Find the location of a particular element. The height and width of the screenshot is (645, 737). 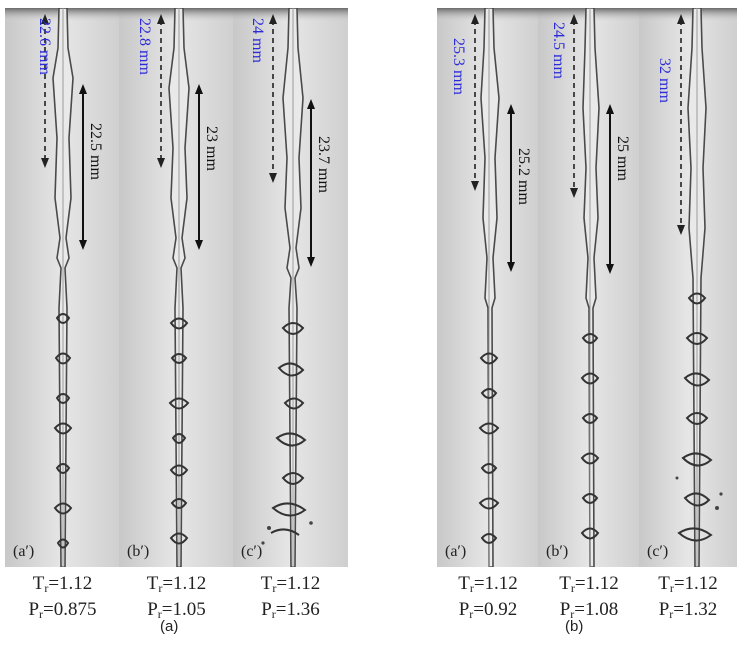

upper-length-label: 24 mm is located at coordinates (257, 40).